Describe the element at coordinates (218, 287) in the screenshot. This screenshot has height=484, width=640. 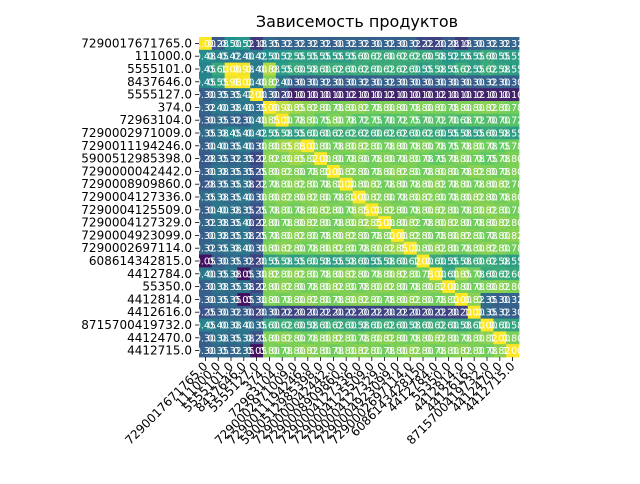
I see `heatmap-cell-label: 0.38` at that location.